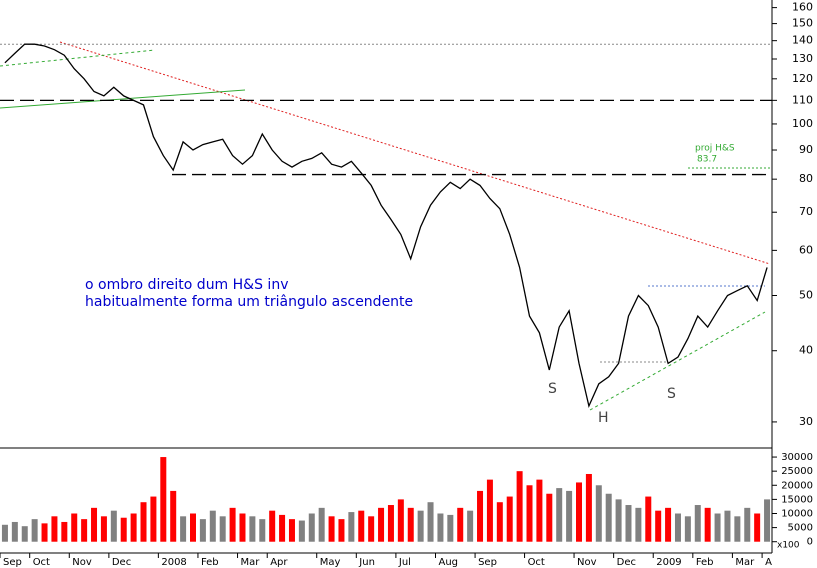 The height and width of the screenshot is (568, 817). What do you see at coordinates (797, 513) in the screenshot?
I see `y-tick-label: 10000` at bounding box center [797, 513].